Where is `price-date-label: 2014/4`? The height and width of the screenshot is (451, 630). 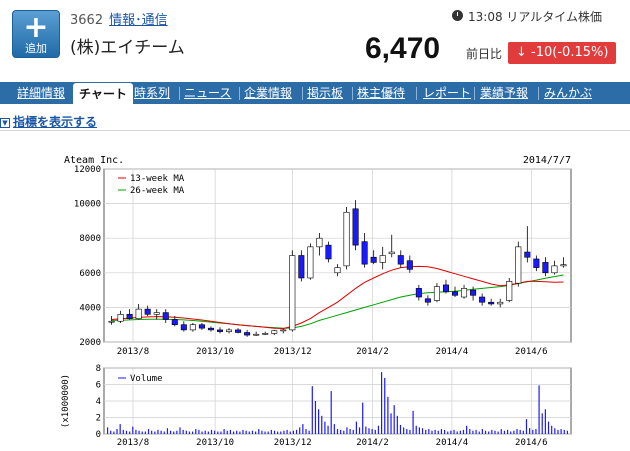
price-date-label: 2014/4 is located at coordinates (452, 352).